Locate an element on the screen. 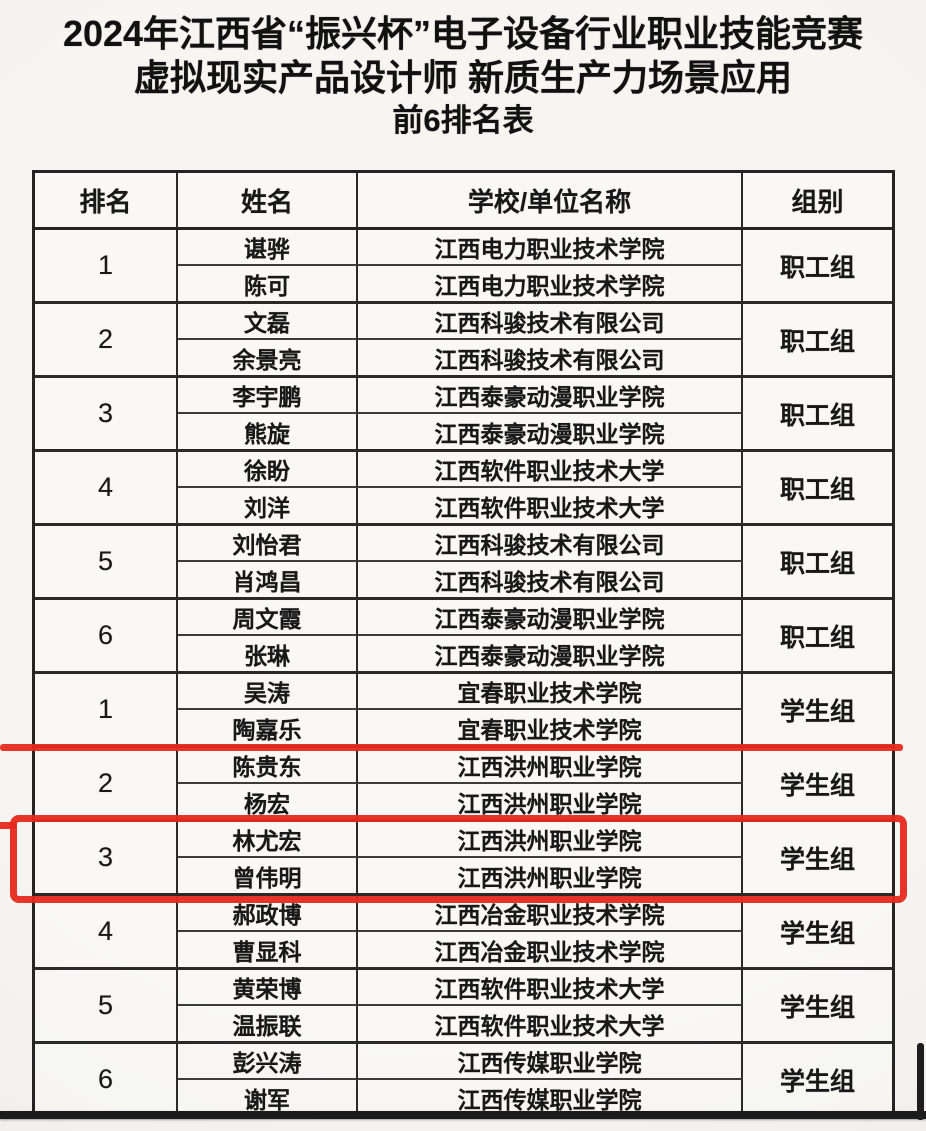 The image size is (926, 1131). member-name: 徐盼 is located at coordinates (268, 470).